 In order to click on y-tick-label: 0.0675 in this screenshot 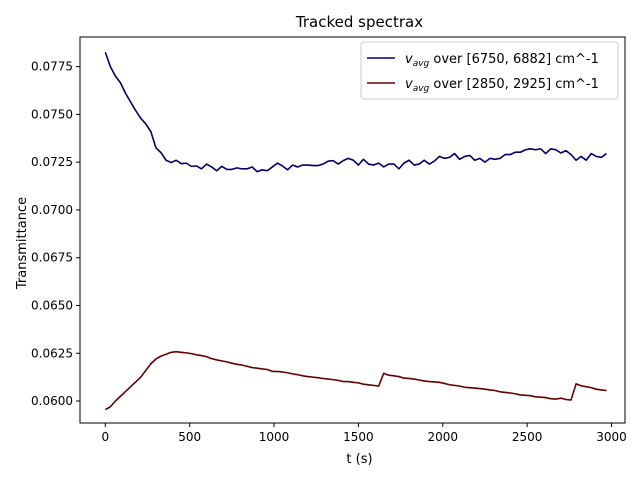, I will do `click(52, 258)`.